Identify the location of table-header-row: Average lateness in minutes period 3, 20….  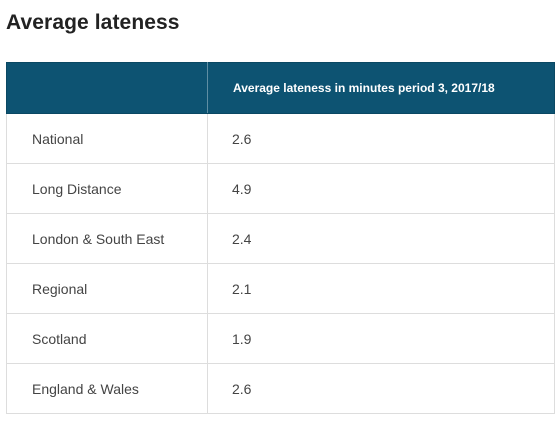
(280, 88).